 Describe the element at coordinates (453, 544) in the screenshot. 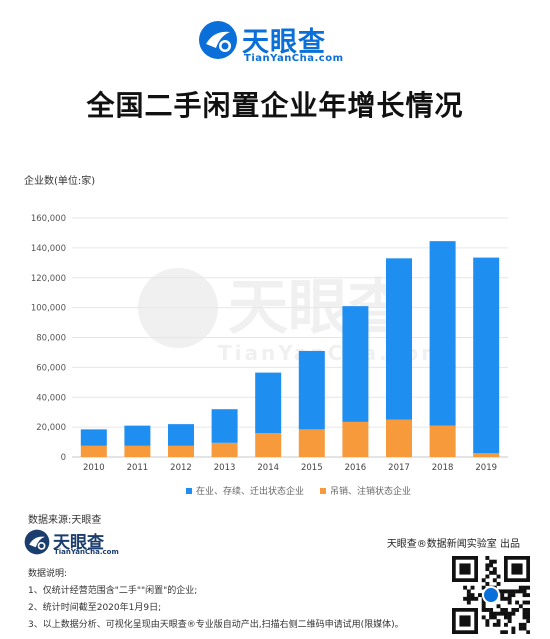

I see `producer-credit: 天眼查®数据新闻实验室 出品` at that location.